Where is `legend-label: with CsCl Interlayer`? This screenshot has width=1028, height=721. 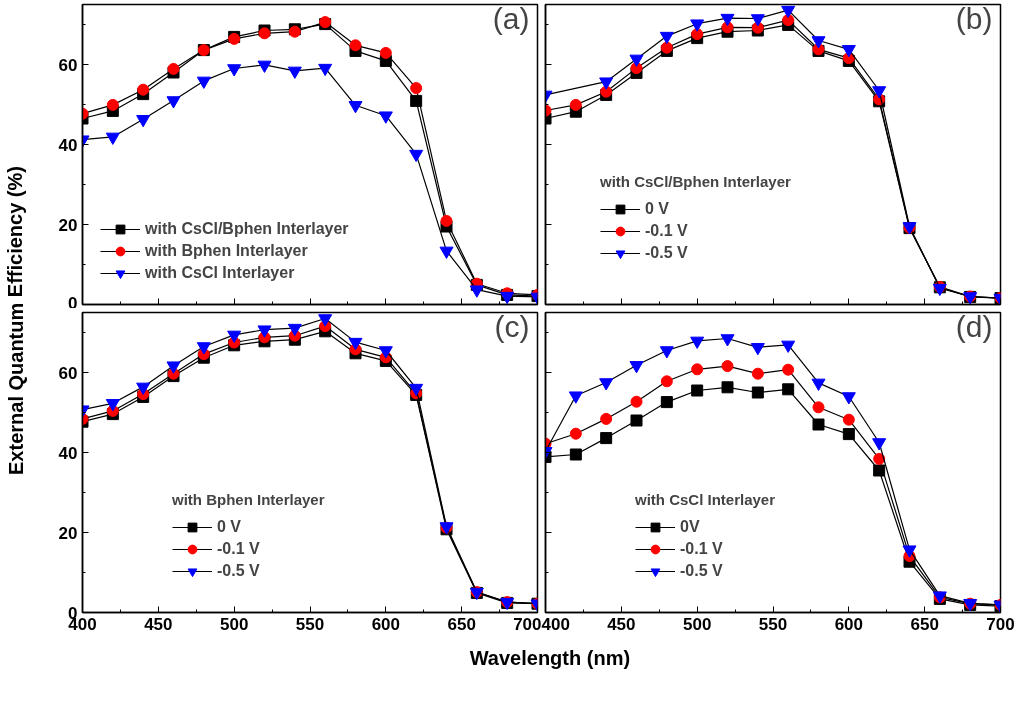
legend-label: with CsCl Interlayer is located at coordinates (220, 273).